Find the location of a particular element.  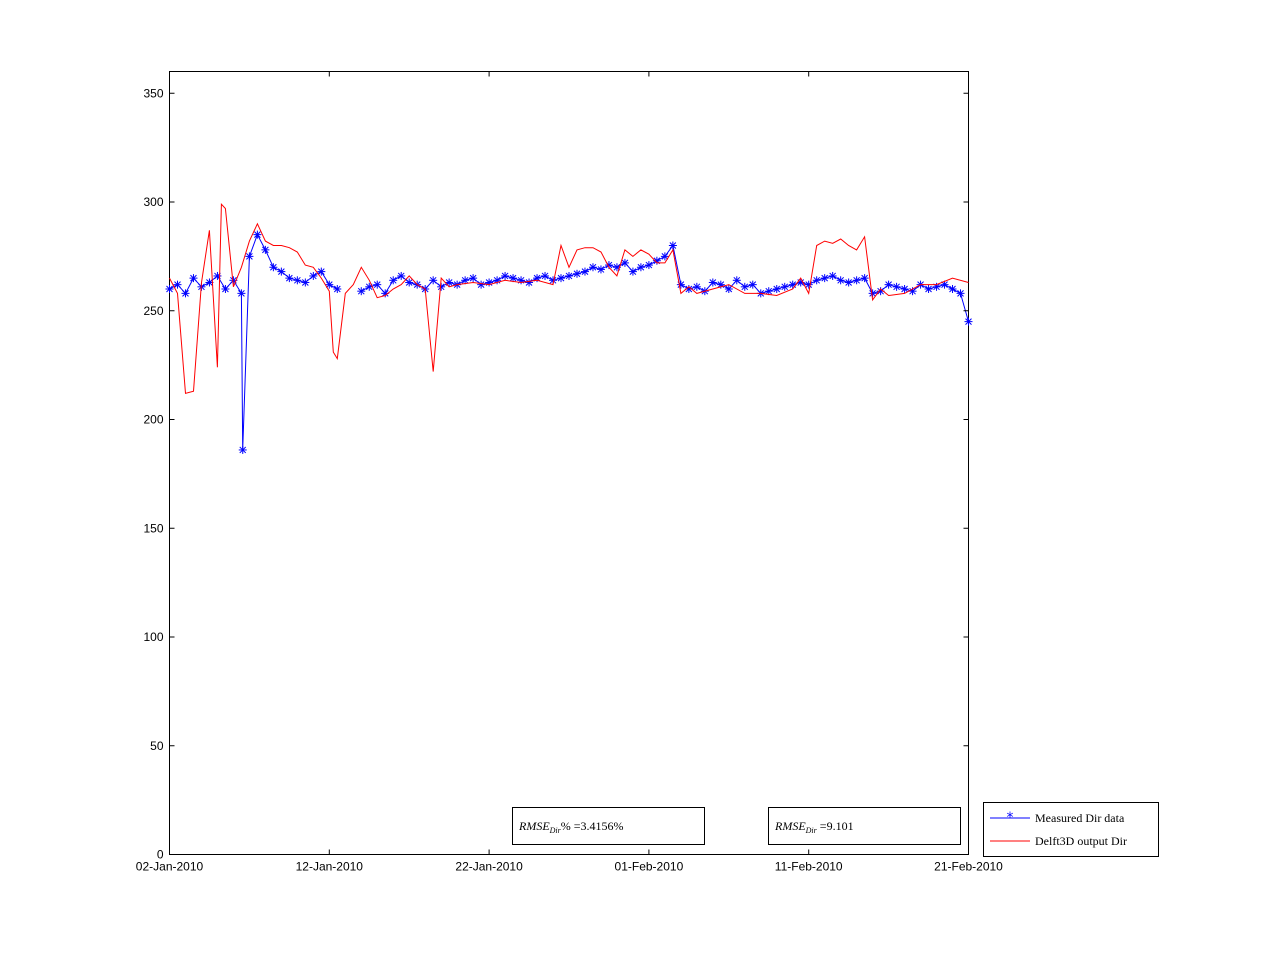

x-tick-label: 02-Jan-2010 is located at coordinates (170, 867).